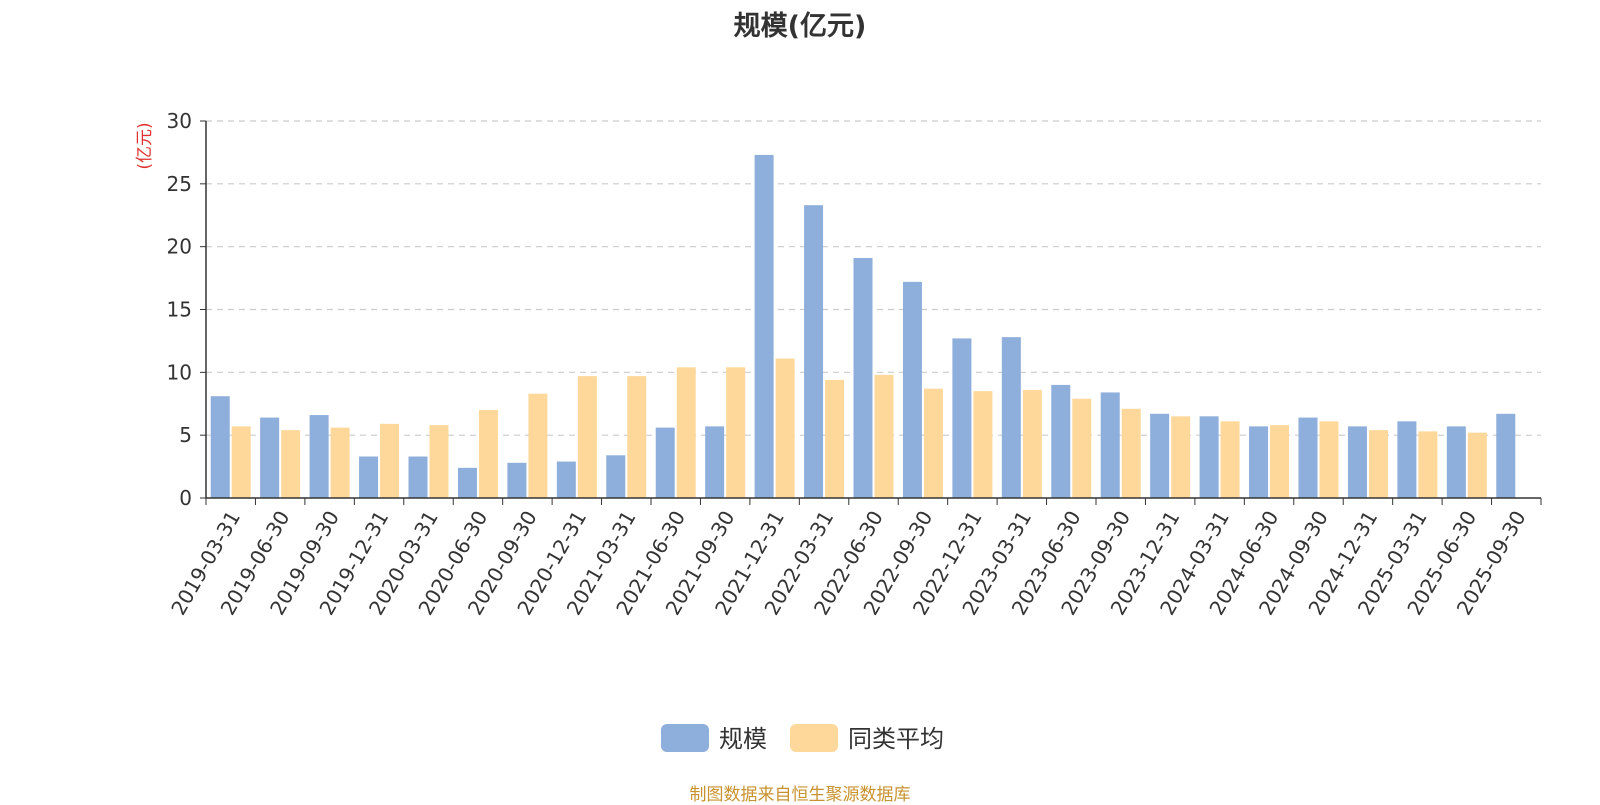  Describe the element at coordinates (179, 247) in the screenshot. I see `y-tick-label: 20` at that location.